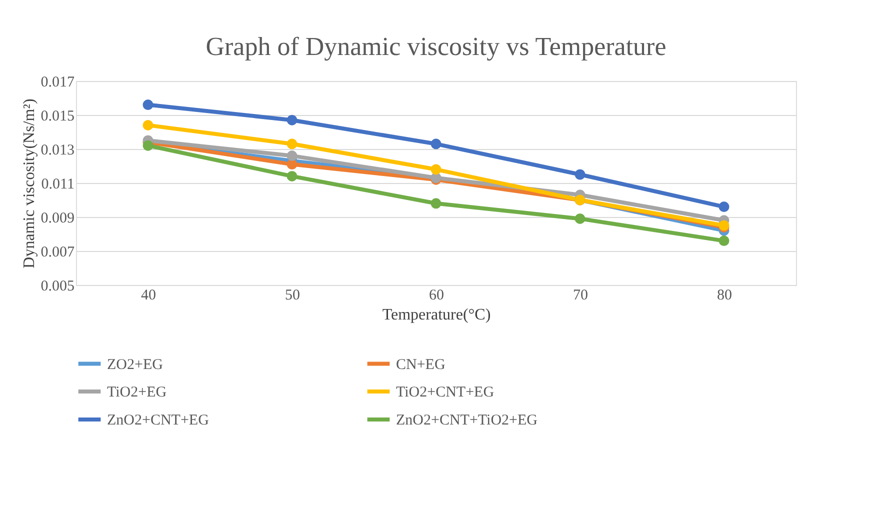 The image size is (876, 508). Describe the element at coordinates (57, 286) in the screenshot. I see `y-tick-label: 0.005` at that location.